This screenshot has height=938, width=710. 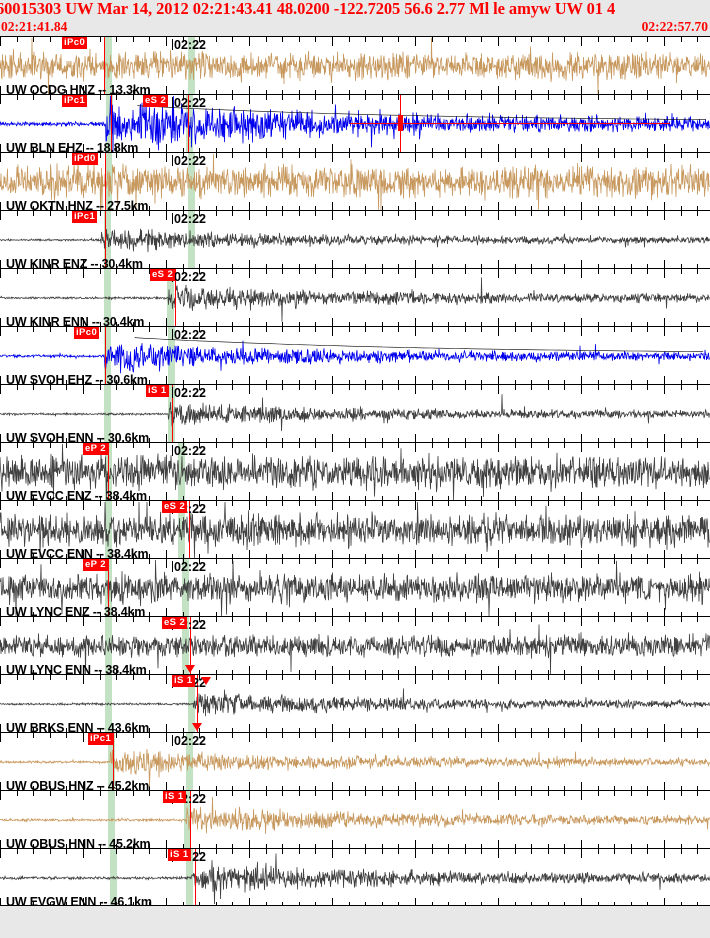 I want to click on channel-label: UW KINR ENN -- 30.4km, so click(x=75, y=320).